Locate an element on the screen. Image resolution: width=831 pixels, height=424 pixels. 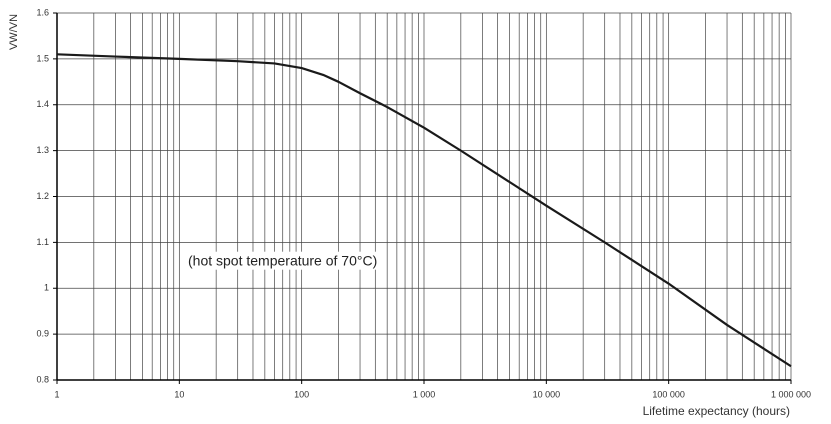
x-tick-label: 1 000 000 is located at coordinates (791, 394).